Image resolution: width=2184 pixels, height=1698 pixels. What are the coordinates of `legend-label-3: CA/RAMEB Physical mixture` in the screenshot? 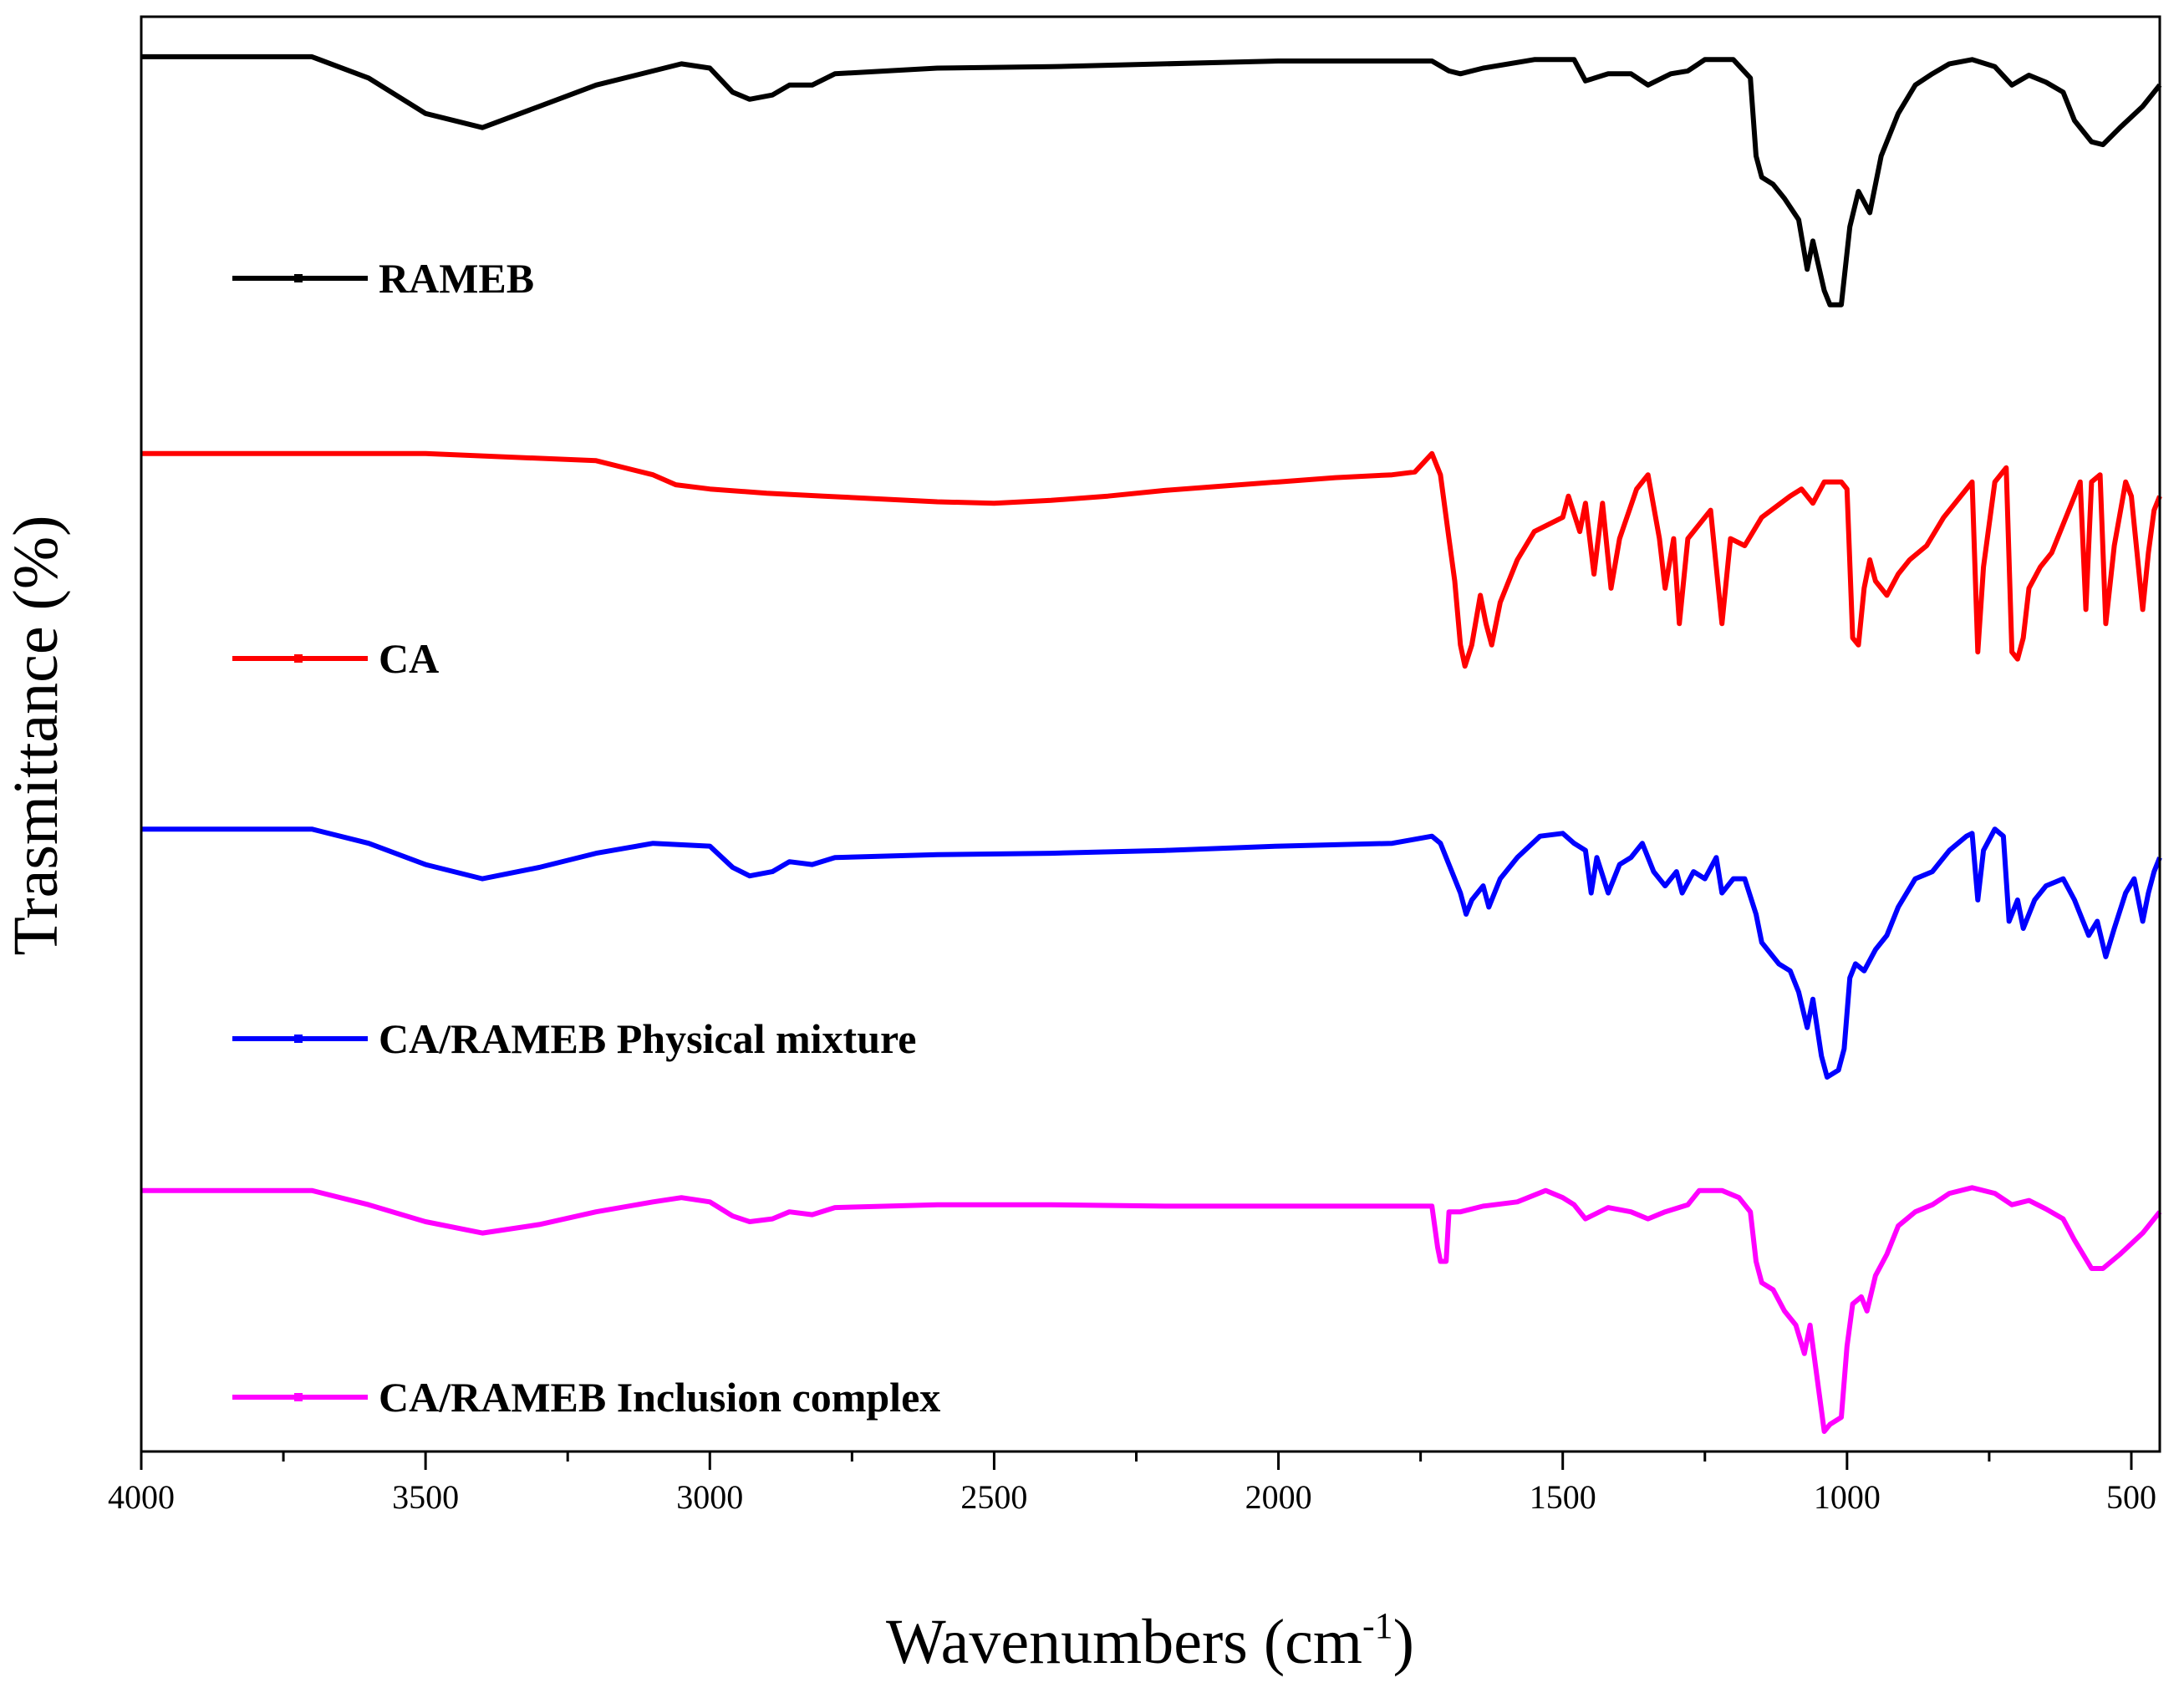 It's located at (647, 1038).